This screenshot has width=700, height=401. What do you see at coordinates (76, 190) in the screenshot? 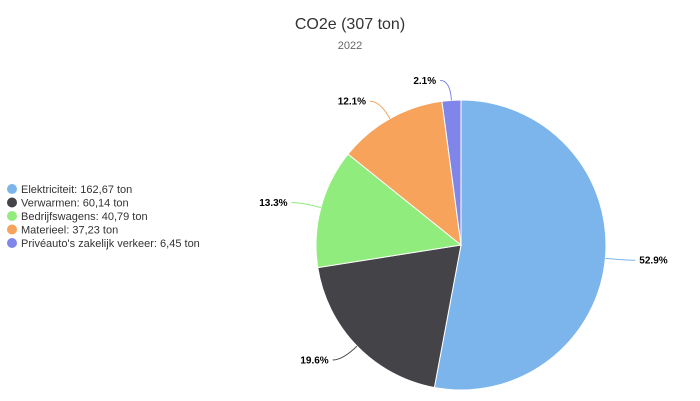
I see `legend-label-elektriciteit: Elektriciteit: 162,67 ton` at bounding box center [76, 190].